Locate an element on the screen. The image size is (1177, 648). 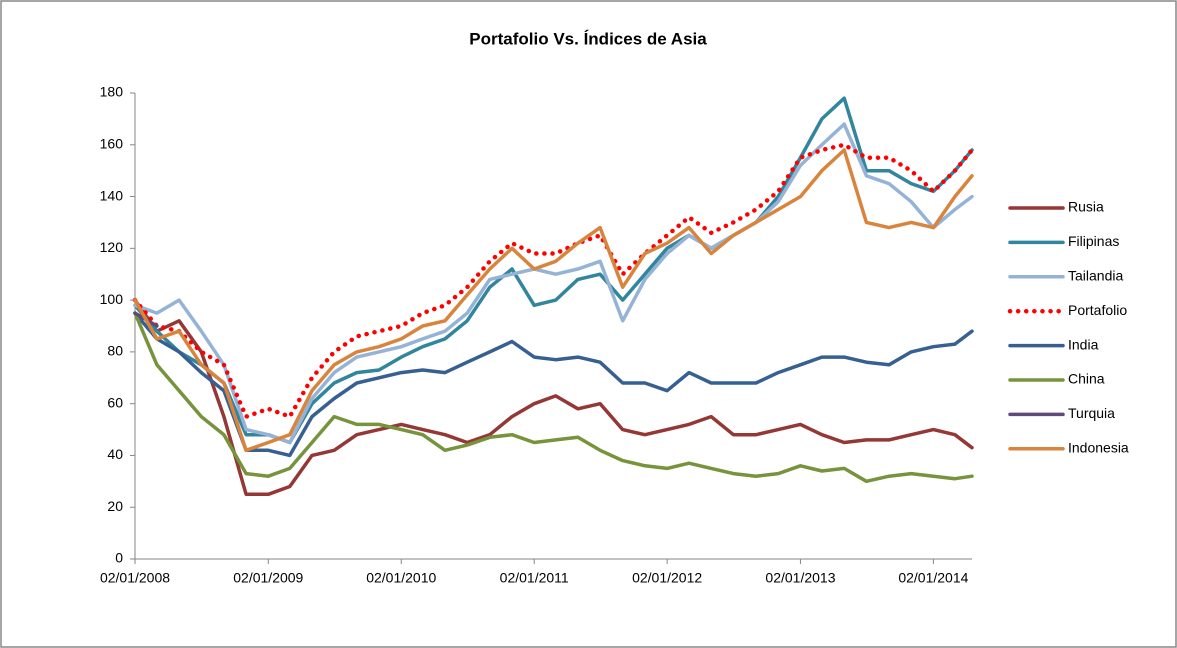
legend-label: China is located at coordinates (1086, 379).